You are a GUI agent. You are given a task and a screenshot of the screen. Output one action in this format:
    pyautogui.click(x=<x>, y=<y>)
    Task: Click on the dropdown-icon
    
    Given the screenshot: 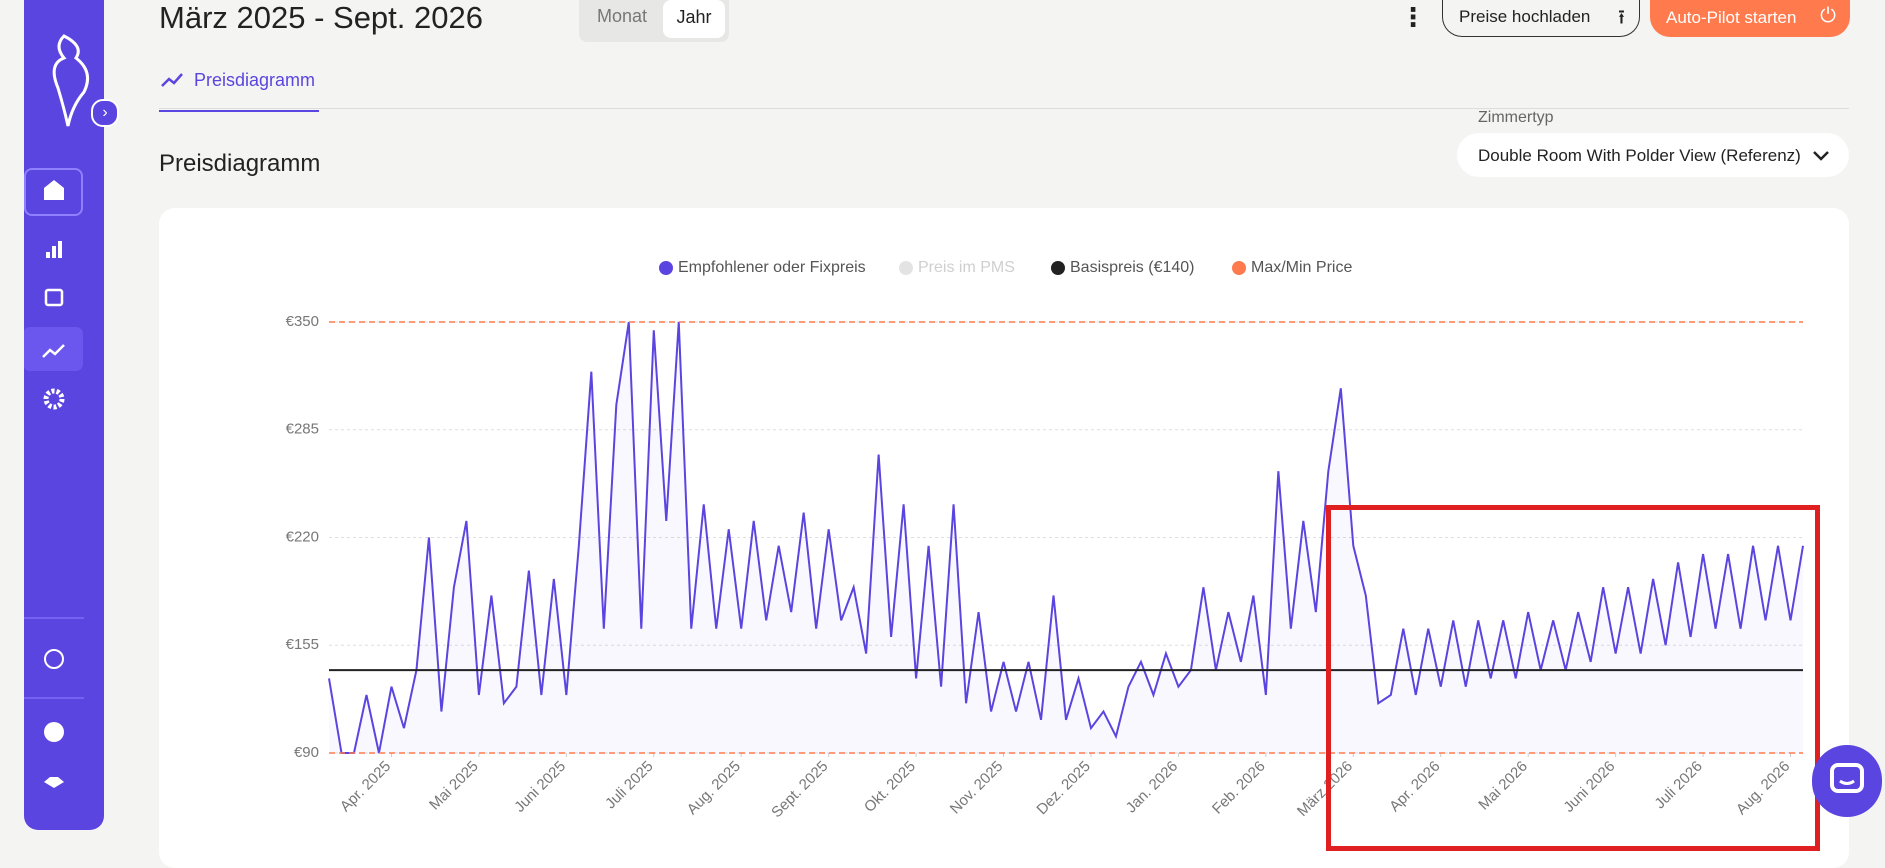 What is the action you would take?
    pyautogui.click(x=1821, y=156)
    